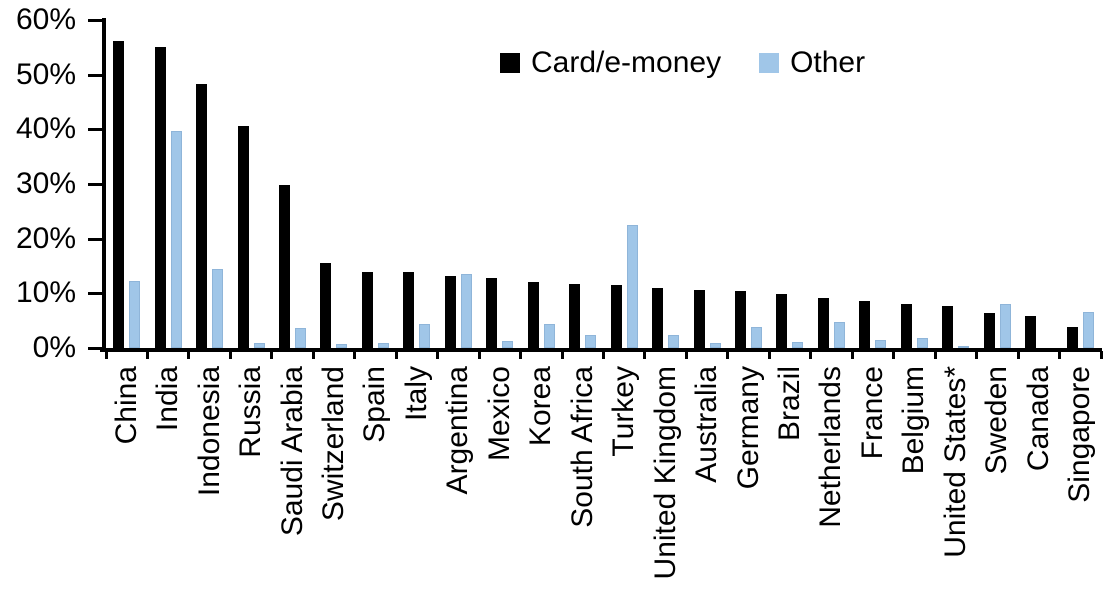  I want to click on x-label-slot-spain: Spain, so click(375, 477).